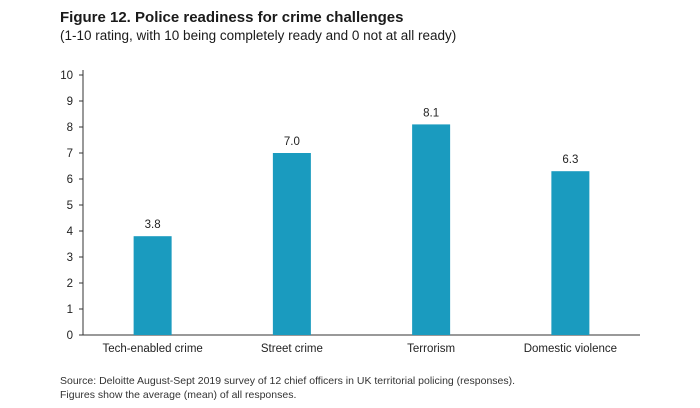  Describe the element at coordinates (70, 102) in the screenshot. I see `y-tick-label: 9` at that location.